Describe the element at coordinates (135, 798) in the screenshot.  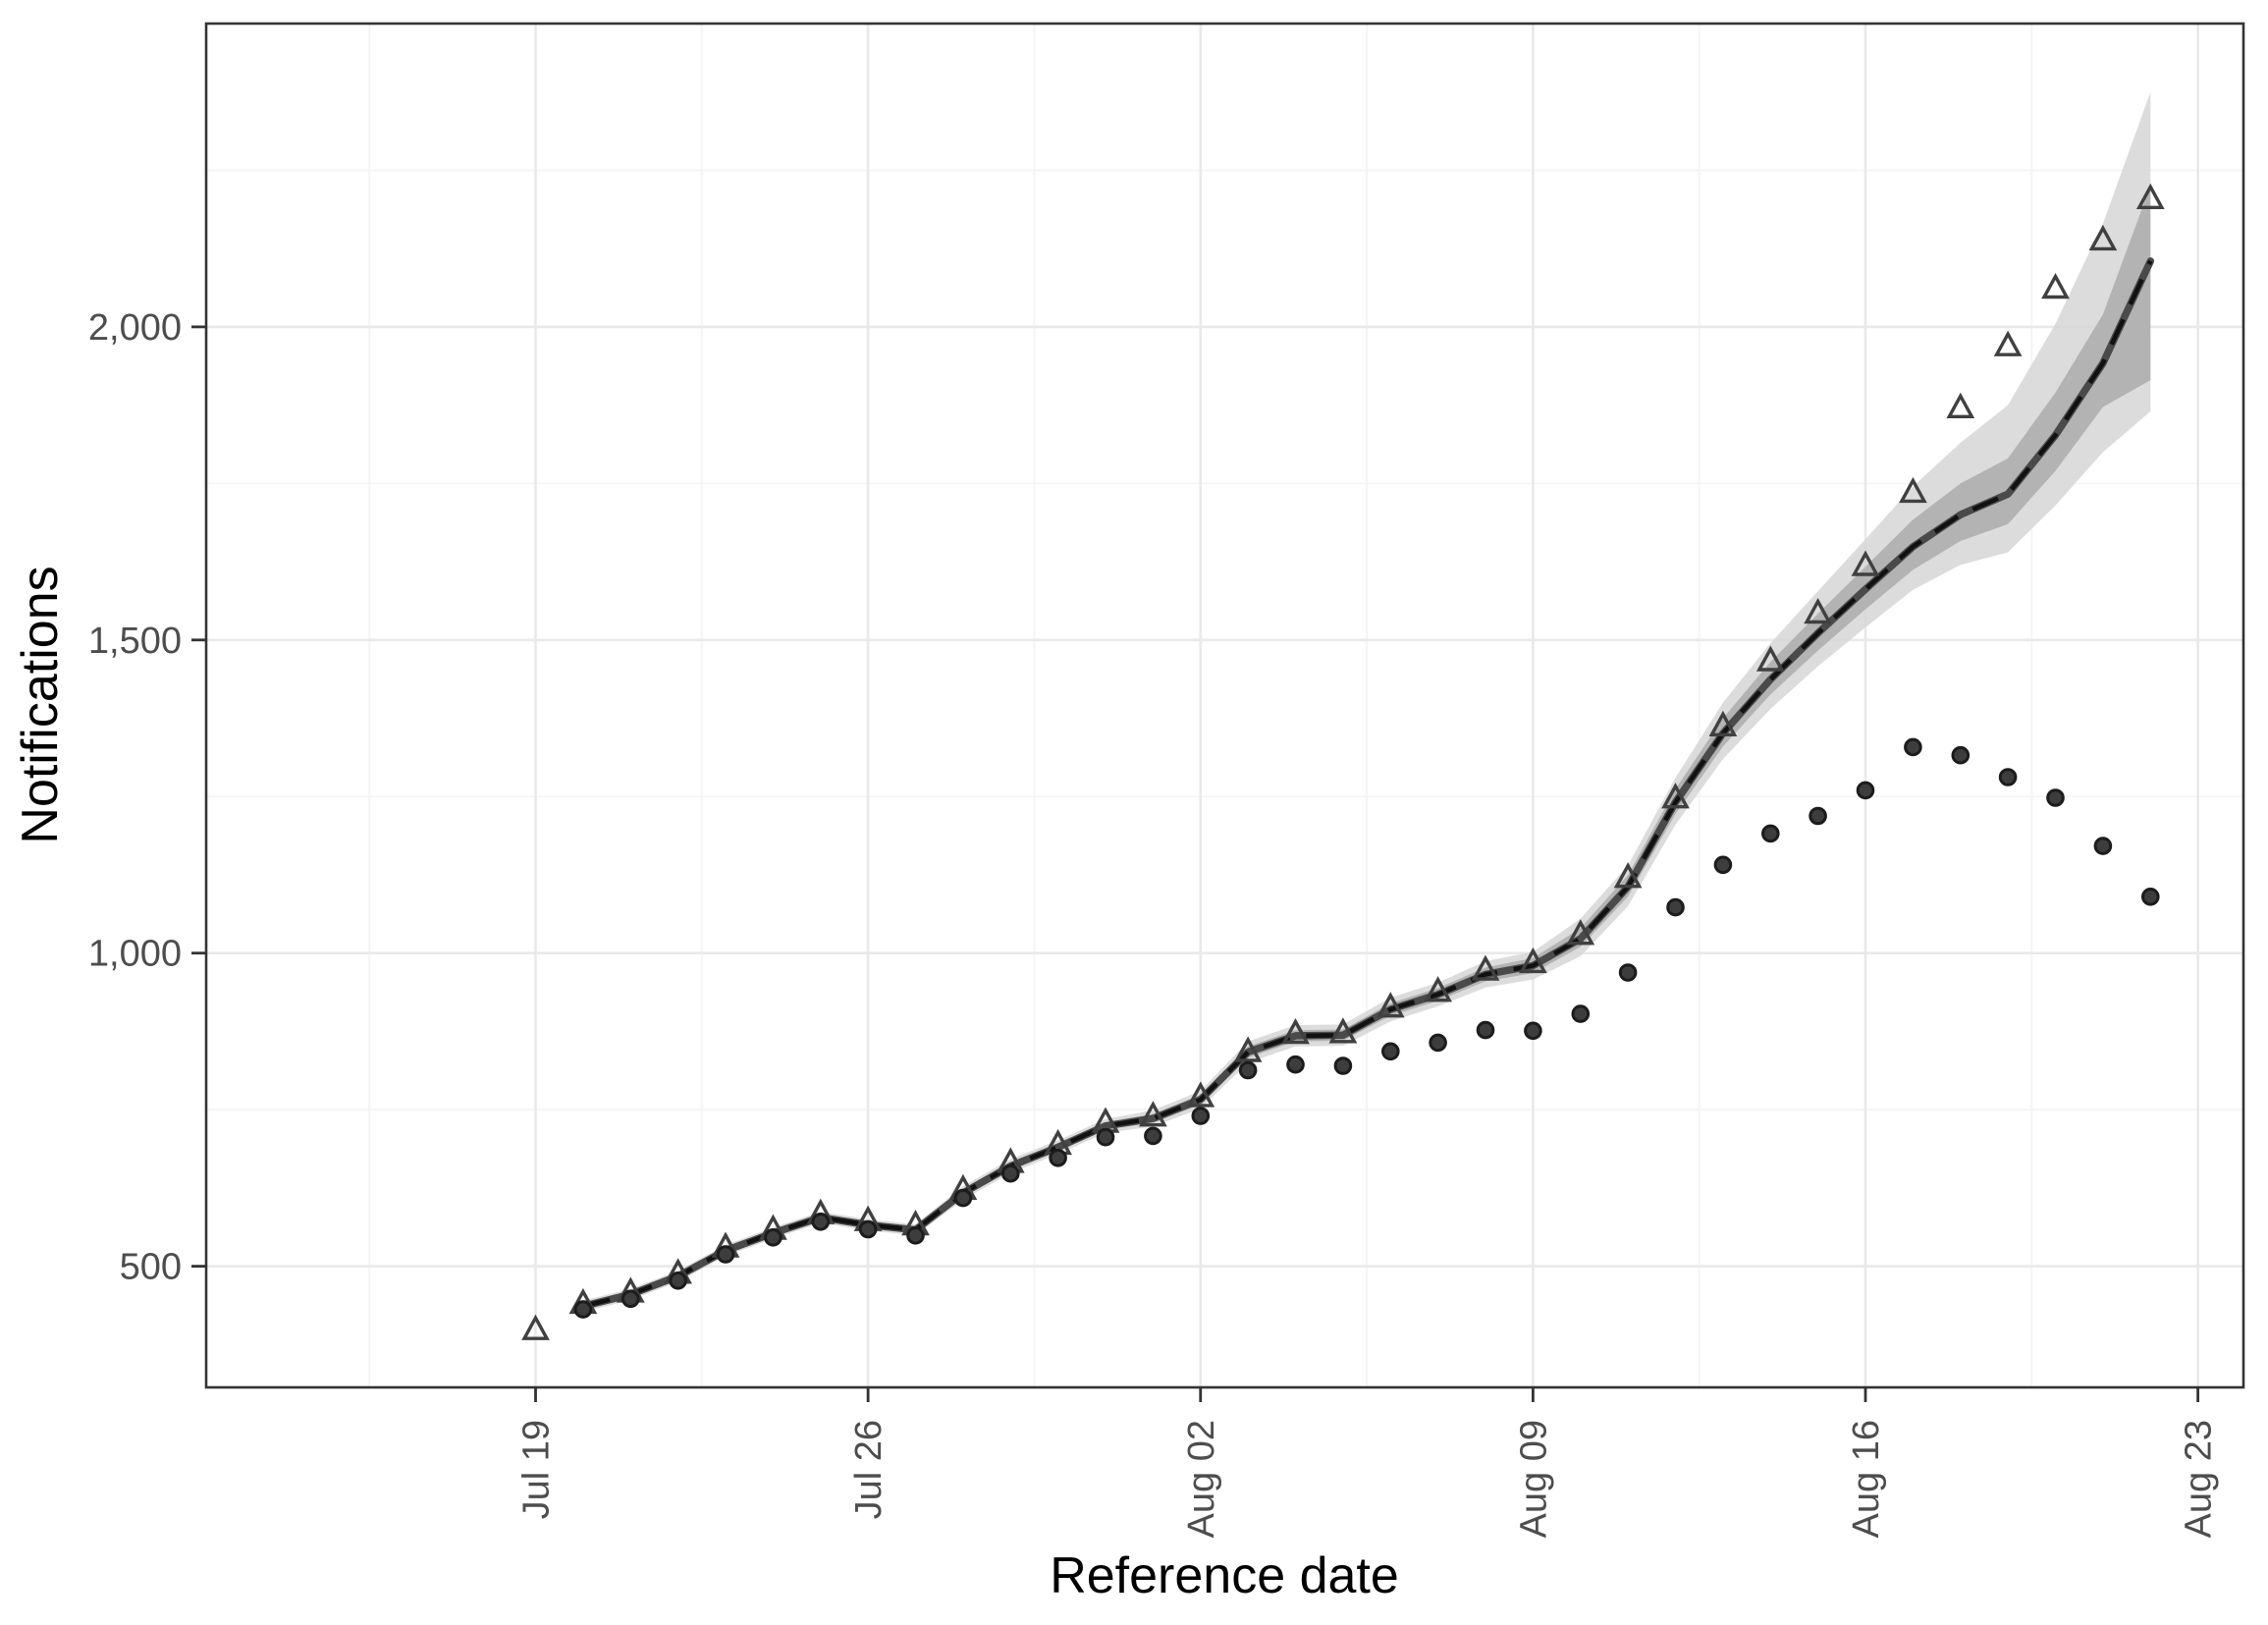
I see `y-axis-tick-labels: 500 1,000 1,500 2,000` at that location.